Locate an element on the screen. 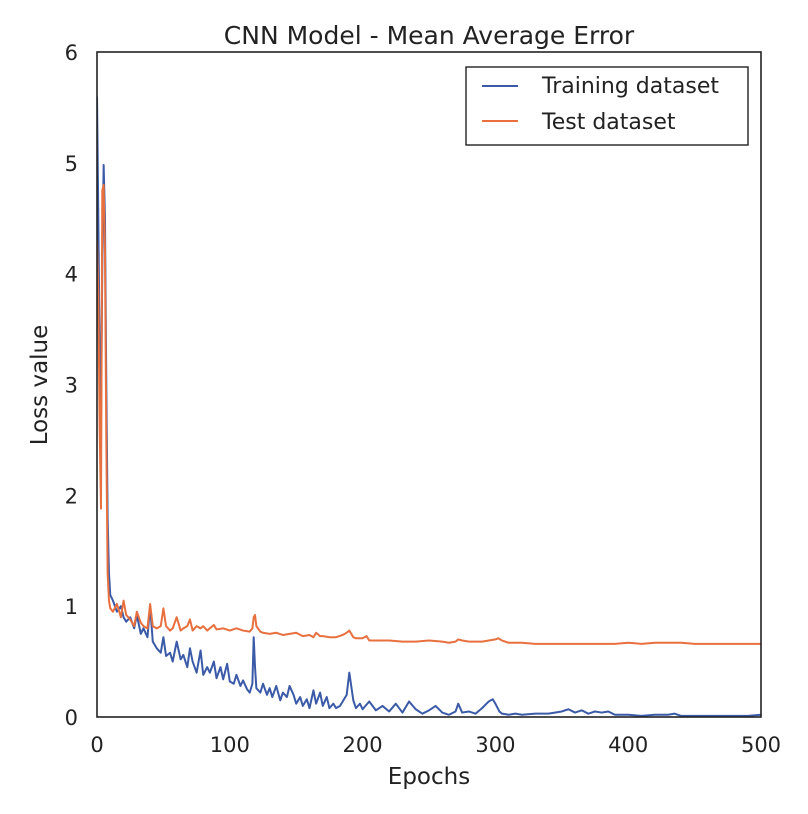 The height and width of the screenshot is (814, 808). y-tick-label: 3 is located at coordinates (71, 386).